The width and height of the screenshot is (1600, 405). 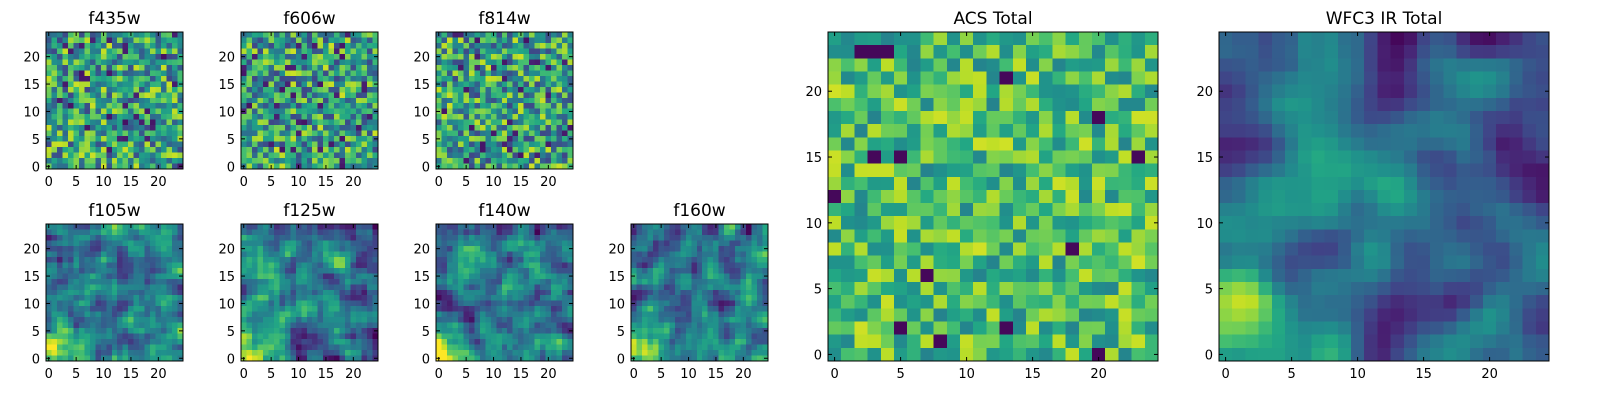 I want to click on y-tick-label: 20, so click(x=226, y=58).